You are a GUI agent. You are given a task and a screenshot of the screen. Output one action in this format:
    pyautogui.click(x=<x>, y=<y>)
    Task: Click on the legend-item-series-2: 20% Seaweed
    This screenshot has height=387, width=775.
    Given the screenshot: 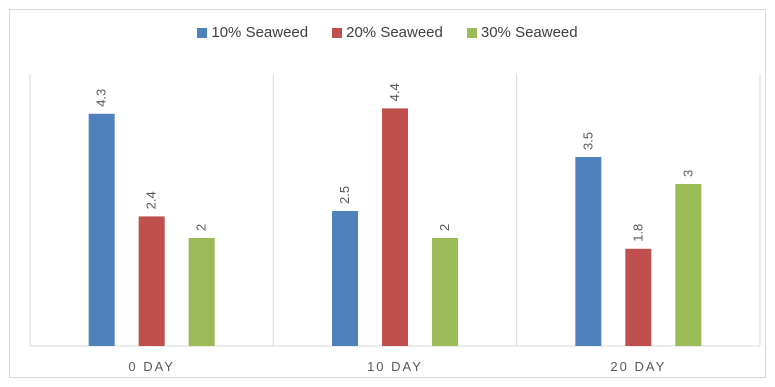 What is the action you would take?
    pyautogui.click(x=387, y=32)
    